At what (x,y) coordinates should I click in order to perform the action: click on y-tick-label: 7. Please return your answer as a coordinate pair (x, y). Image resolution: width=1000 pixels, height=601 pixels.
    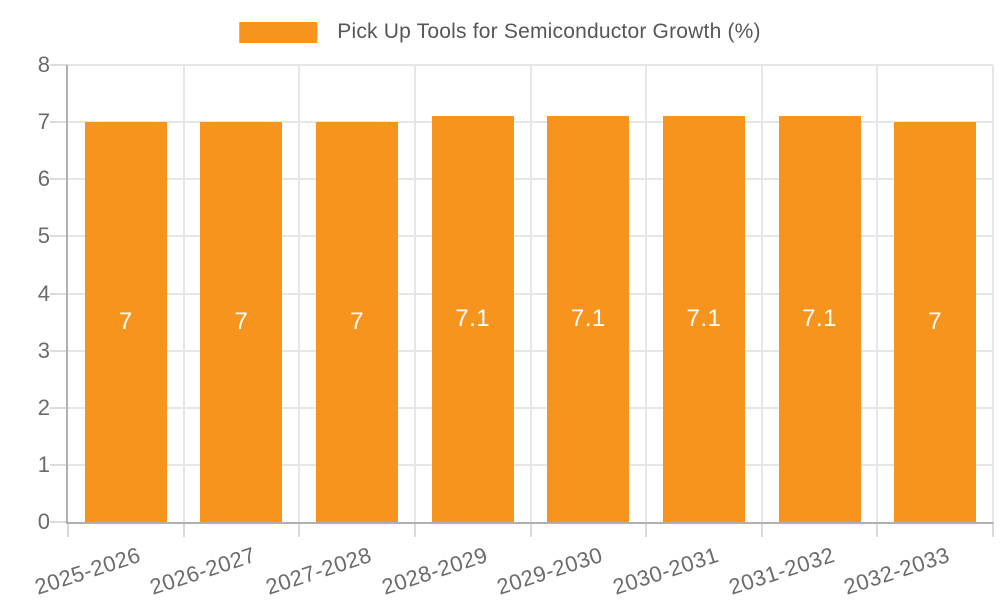
    Looking at the image, I should click on (43, 122).